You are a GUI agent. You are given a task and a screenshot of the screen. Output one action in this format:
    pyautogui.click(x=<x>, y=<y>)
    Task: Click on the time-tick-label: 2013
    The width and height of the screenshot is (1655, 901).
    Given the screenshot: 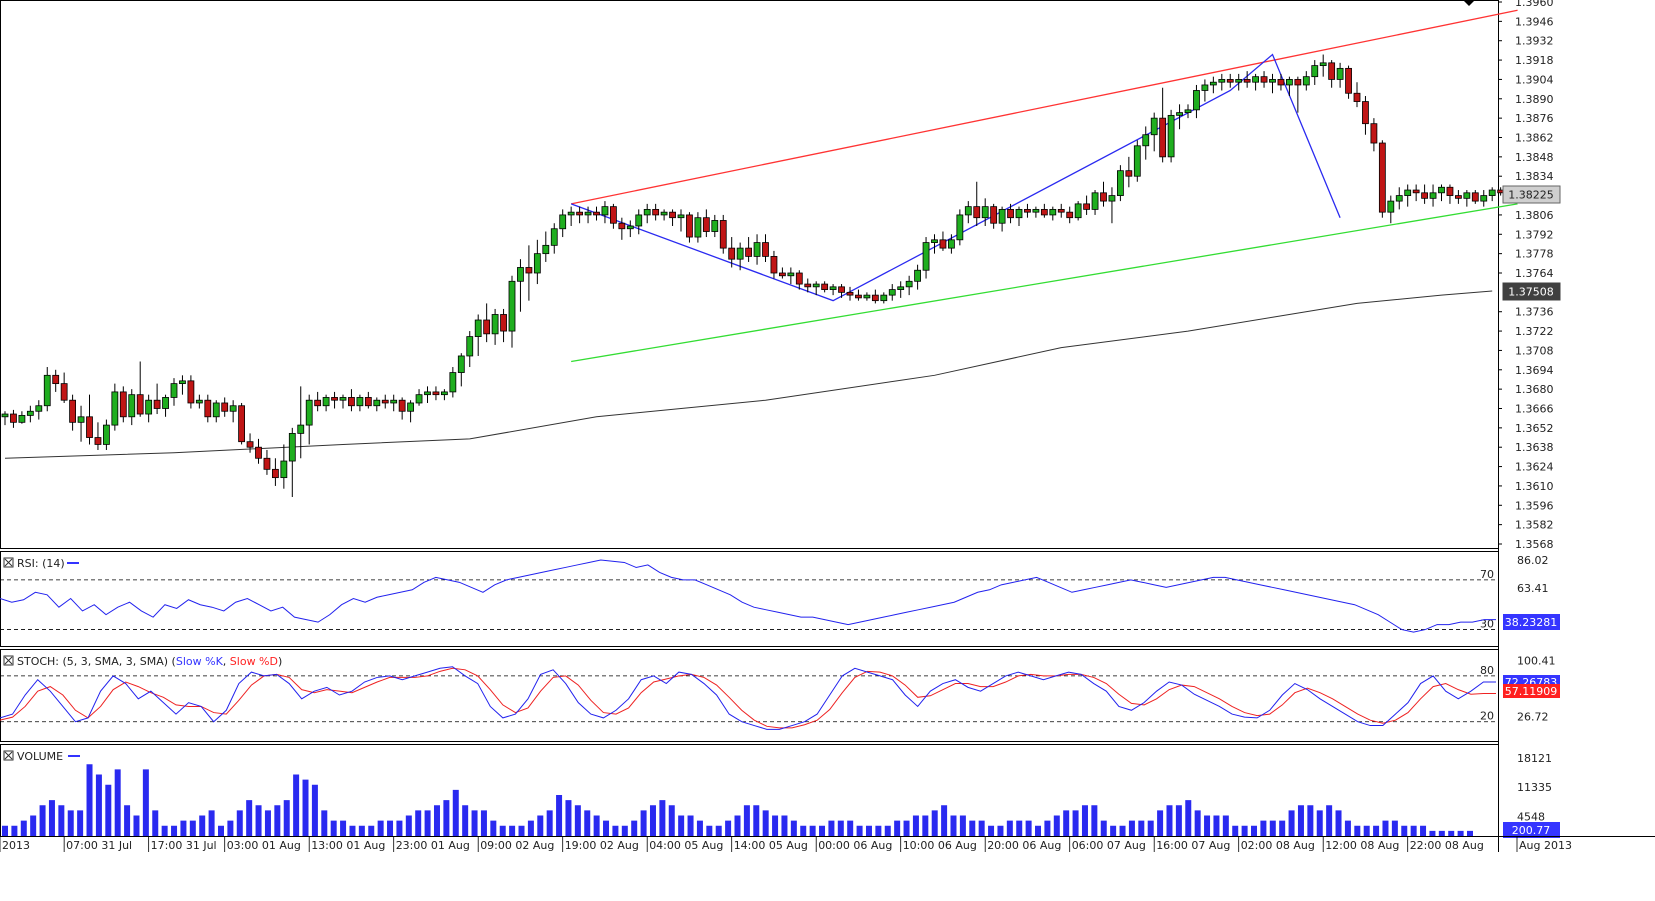 What is the action you would take?
    pyautogui.click(x=16, y=845)
    